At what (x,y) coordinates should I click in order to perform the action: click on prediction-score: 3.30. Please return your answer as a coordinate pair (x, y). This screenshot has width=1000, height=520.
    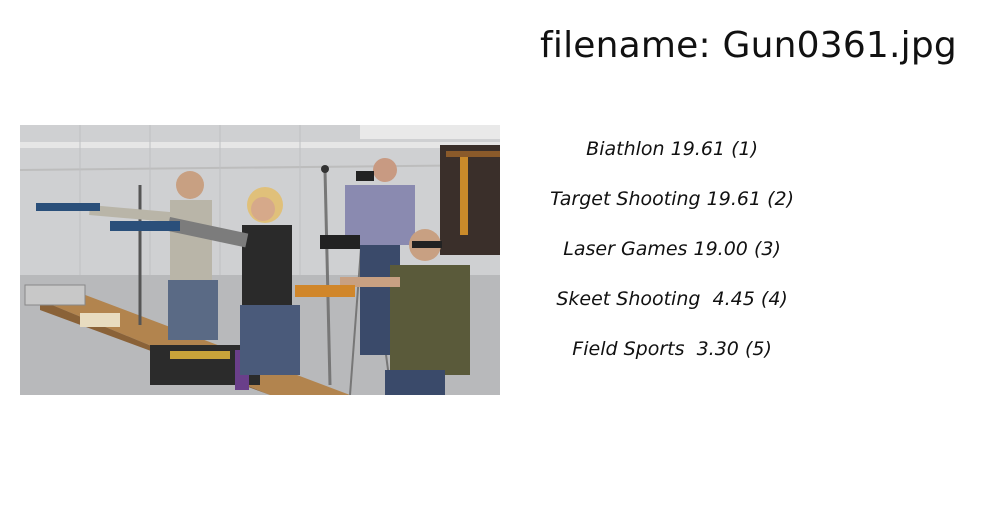
    Looking at the image, I should click on (714, 349).